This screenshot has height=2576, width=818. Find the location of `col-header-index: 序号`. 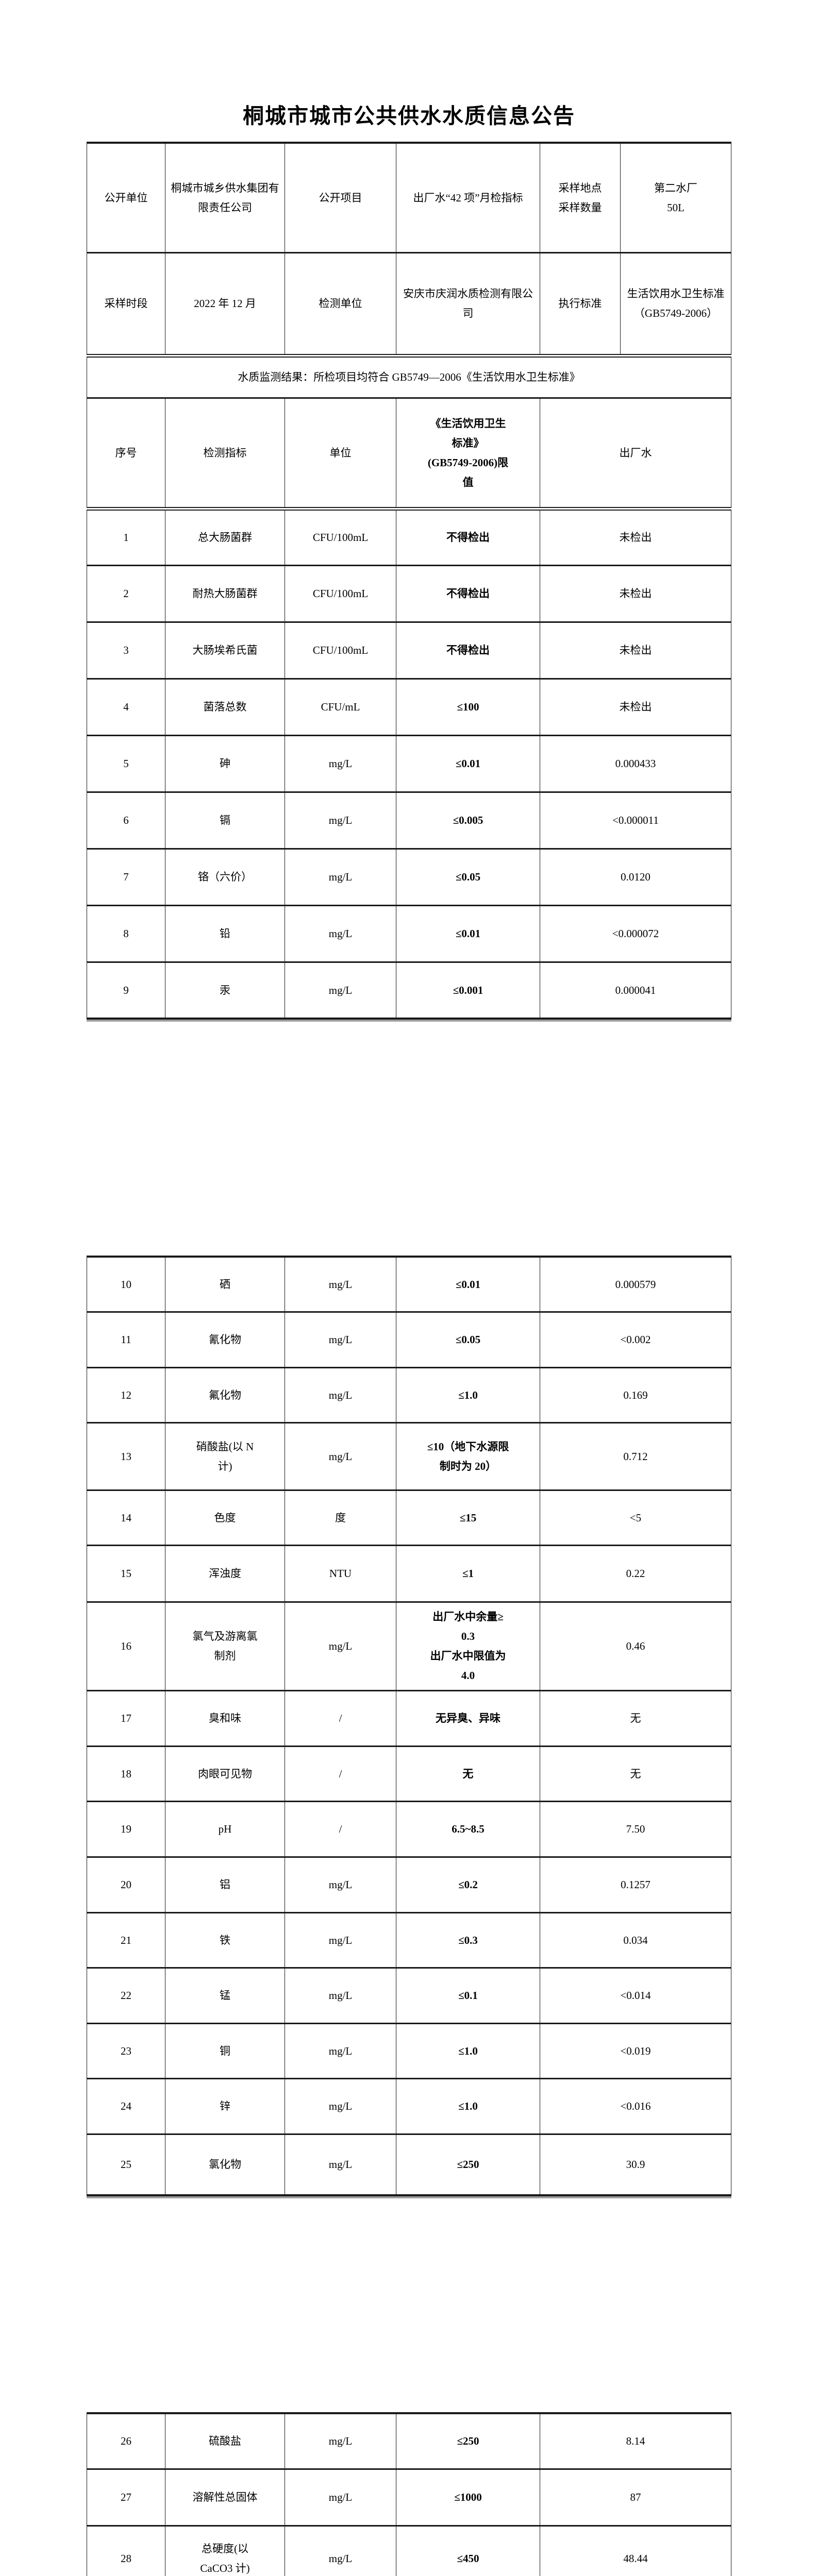

col-header-index: 序号 is located at coordinates (126, 454).